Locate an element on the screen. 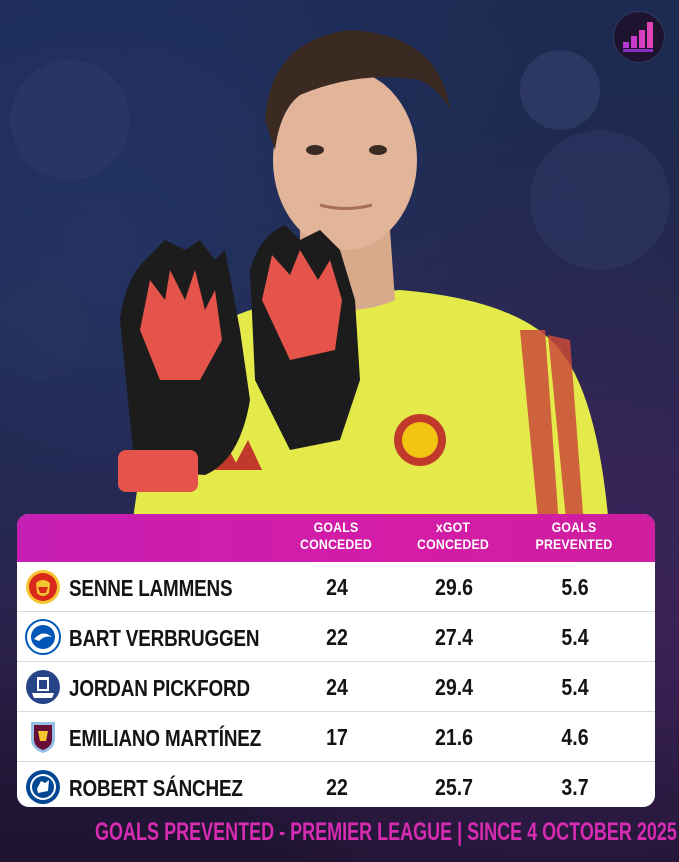 Image resolution: width=679 pixels, height=862 pixels. header-goals-conceded: GOALS CONCEDED is located at coordinates (336, 536).